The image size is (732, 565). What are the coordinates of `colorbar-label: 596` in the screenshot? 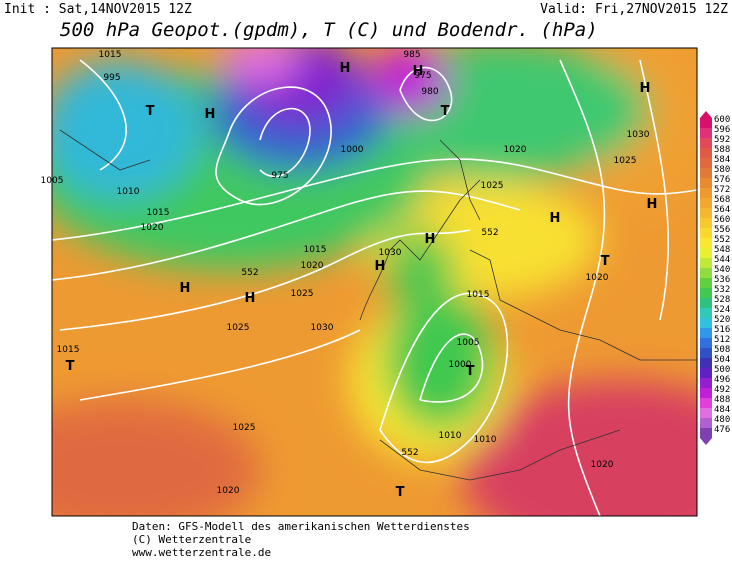 It's located at (722, 130).